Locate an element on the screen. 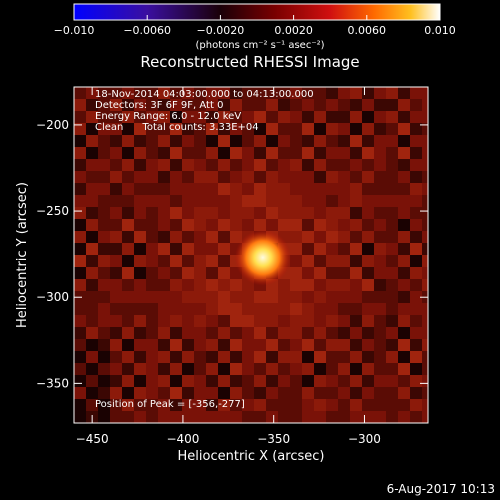 The image size is (500, 500). annotation-peak-position: Position of Peak = [-356,-277] is located at coordinates (170, 404).